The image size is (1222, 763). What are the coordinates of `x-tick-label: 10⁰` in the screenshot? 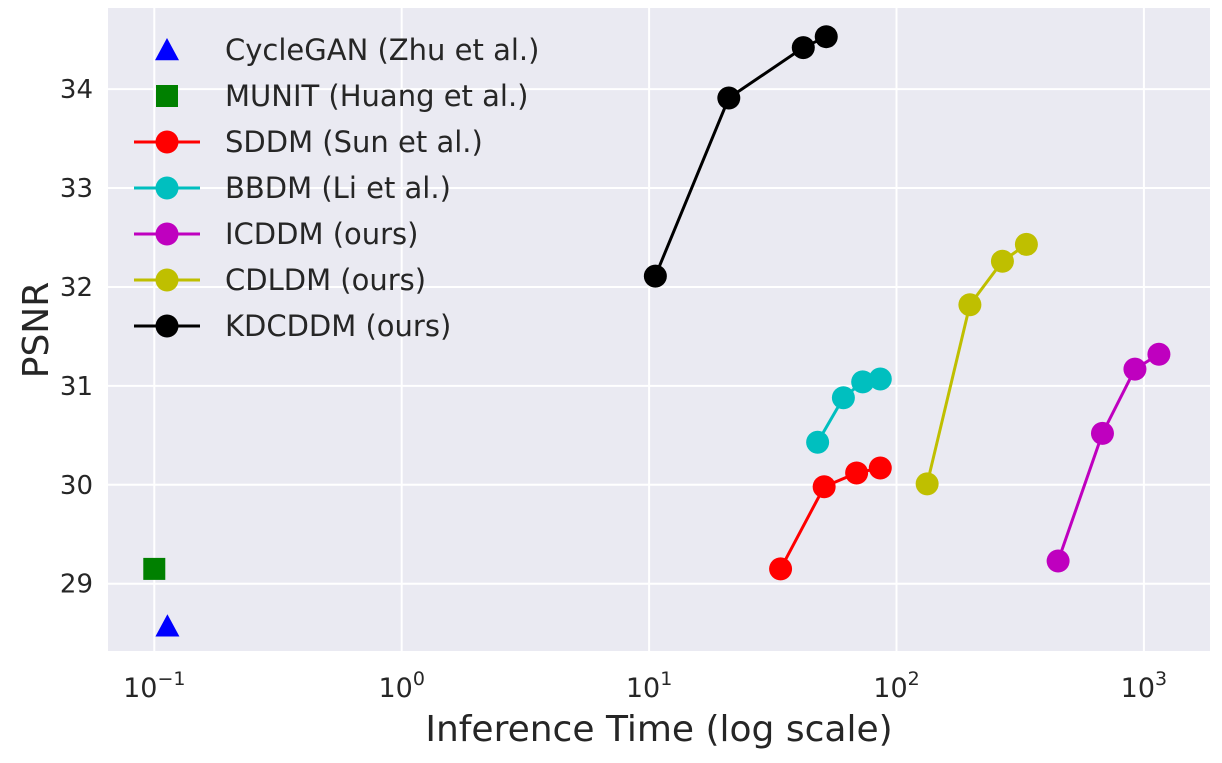 It's located at (401, 686).